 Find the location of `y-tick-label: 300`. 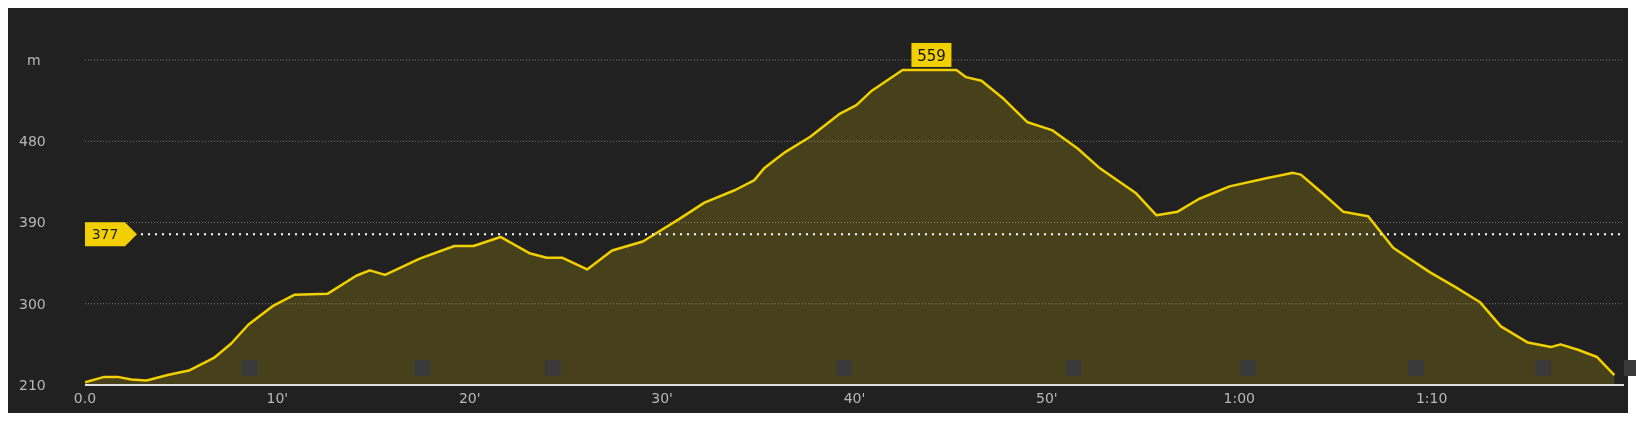

y-tick-label: 300 is located at coordinates (32, 303).